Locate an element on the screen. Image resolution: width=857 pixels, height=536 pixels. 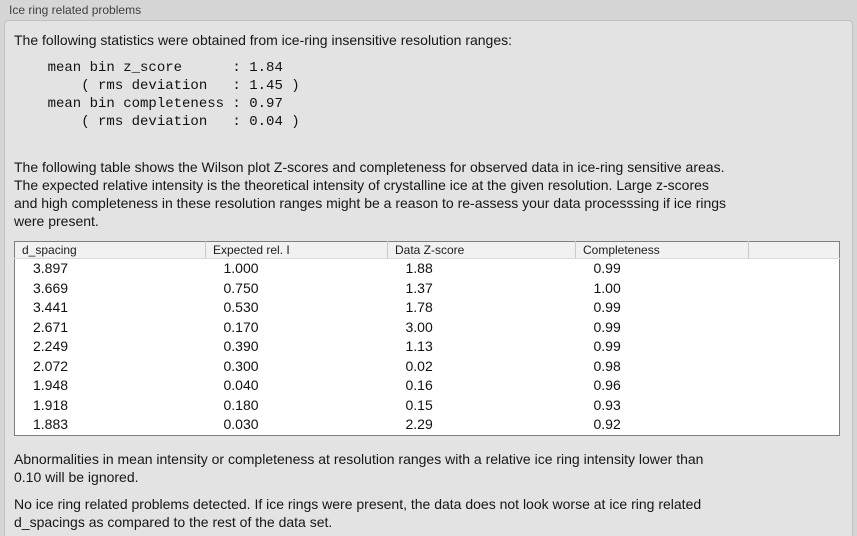
table-cell: 1.88 is located at coordinates (419, 268).